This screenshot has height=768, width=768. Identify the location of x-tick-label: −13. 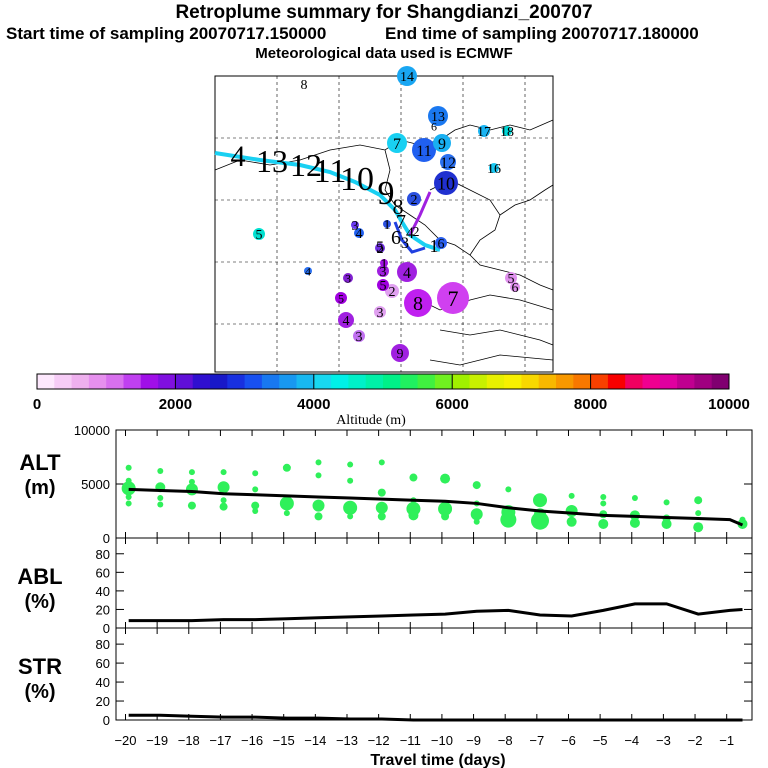
(347, 740).